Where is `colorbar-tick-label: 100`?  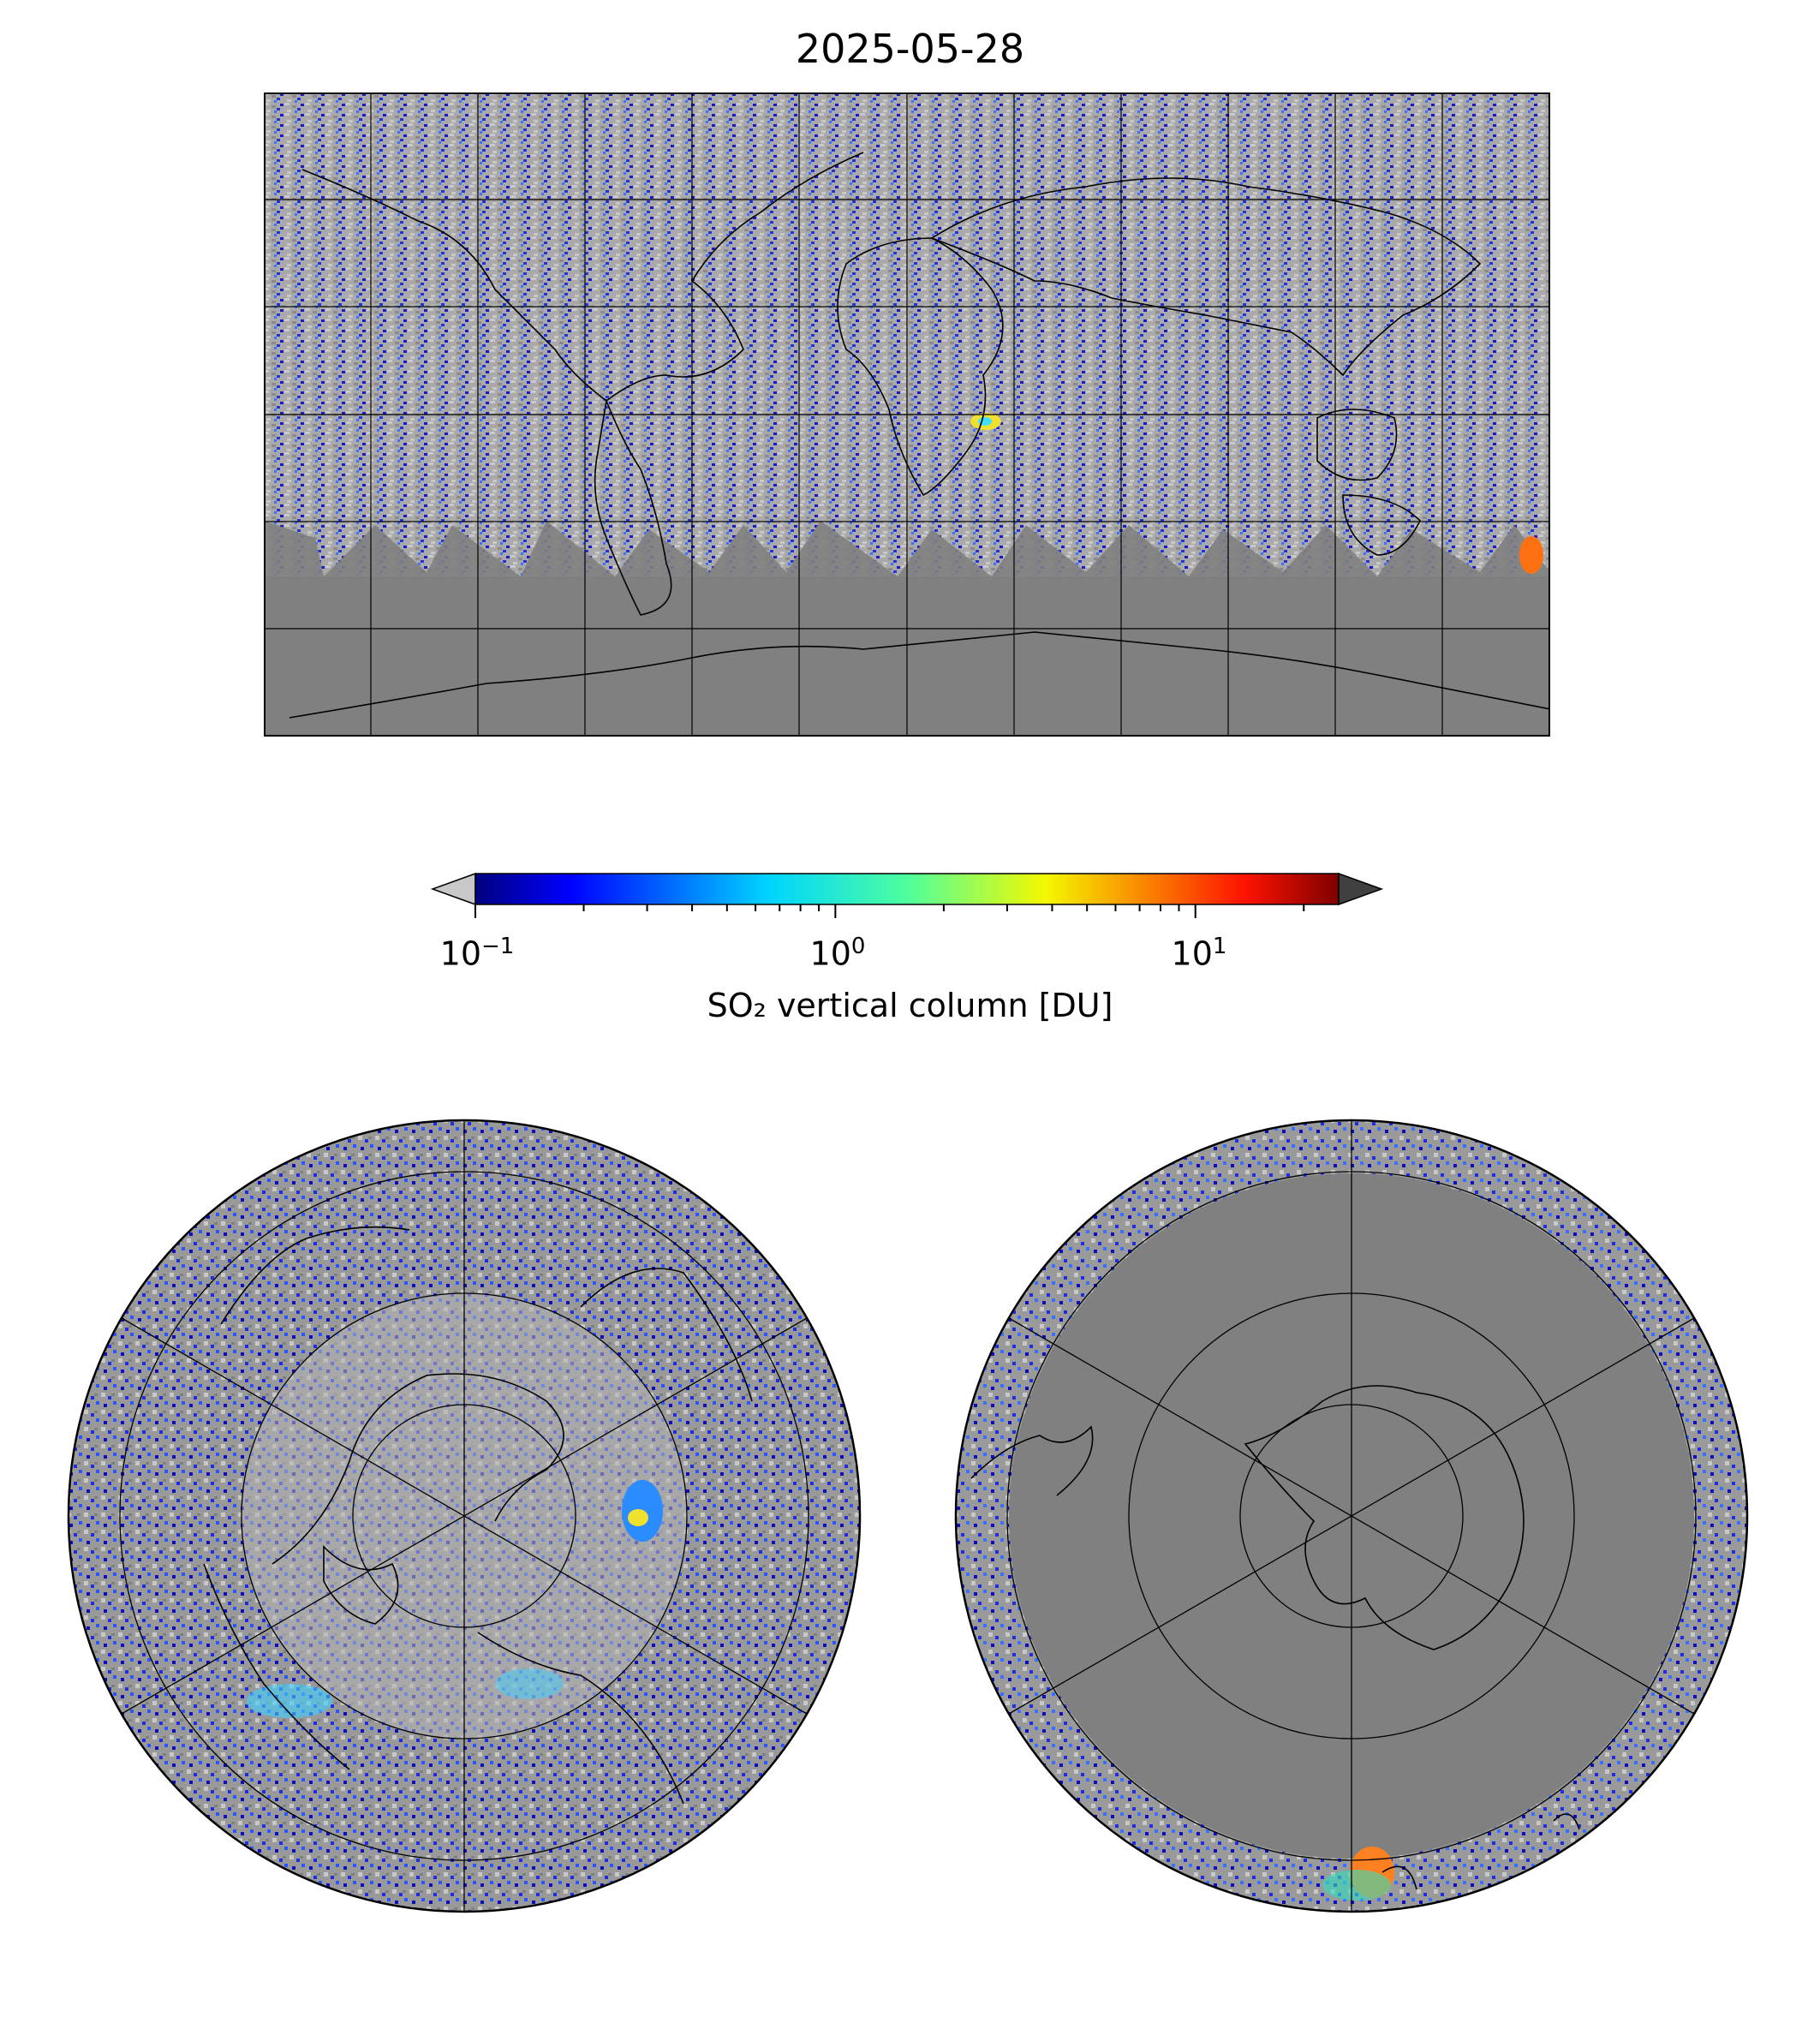 colorbar-tick-label: 100 is located at coordinates (837, 953).